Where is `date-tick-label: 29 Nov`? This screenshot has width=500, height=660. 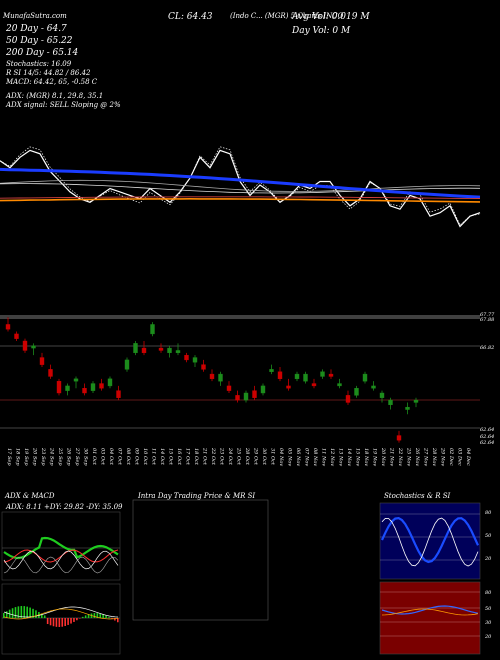 date-tick-label: 29 Nov is located at coordinates (443, 456).